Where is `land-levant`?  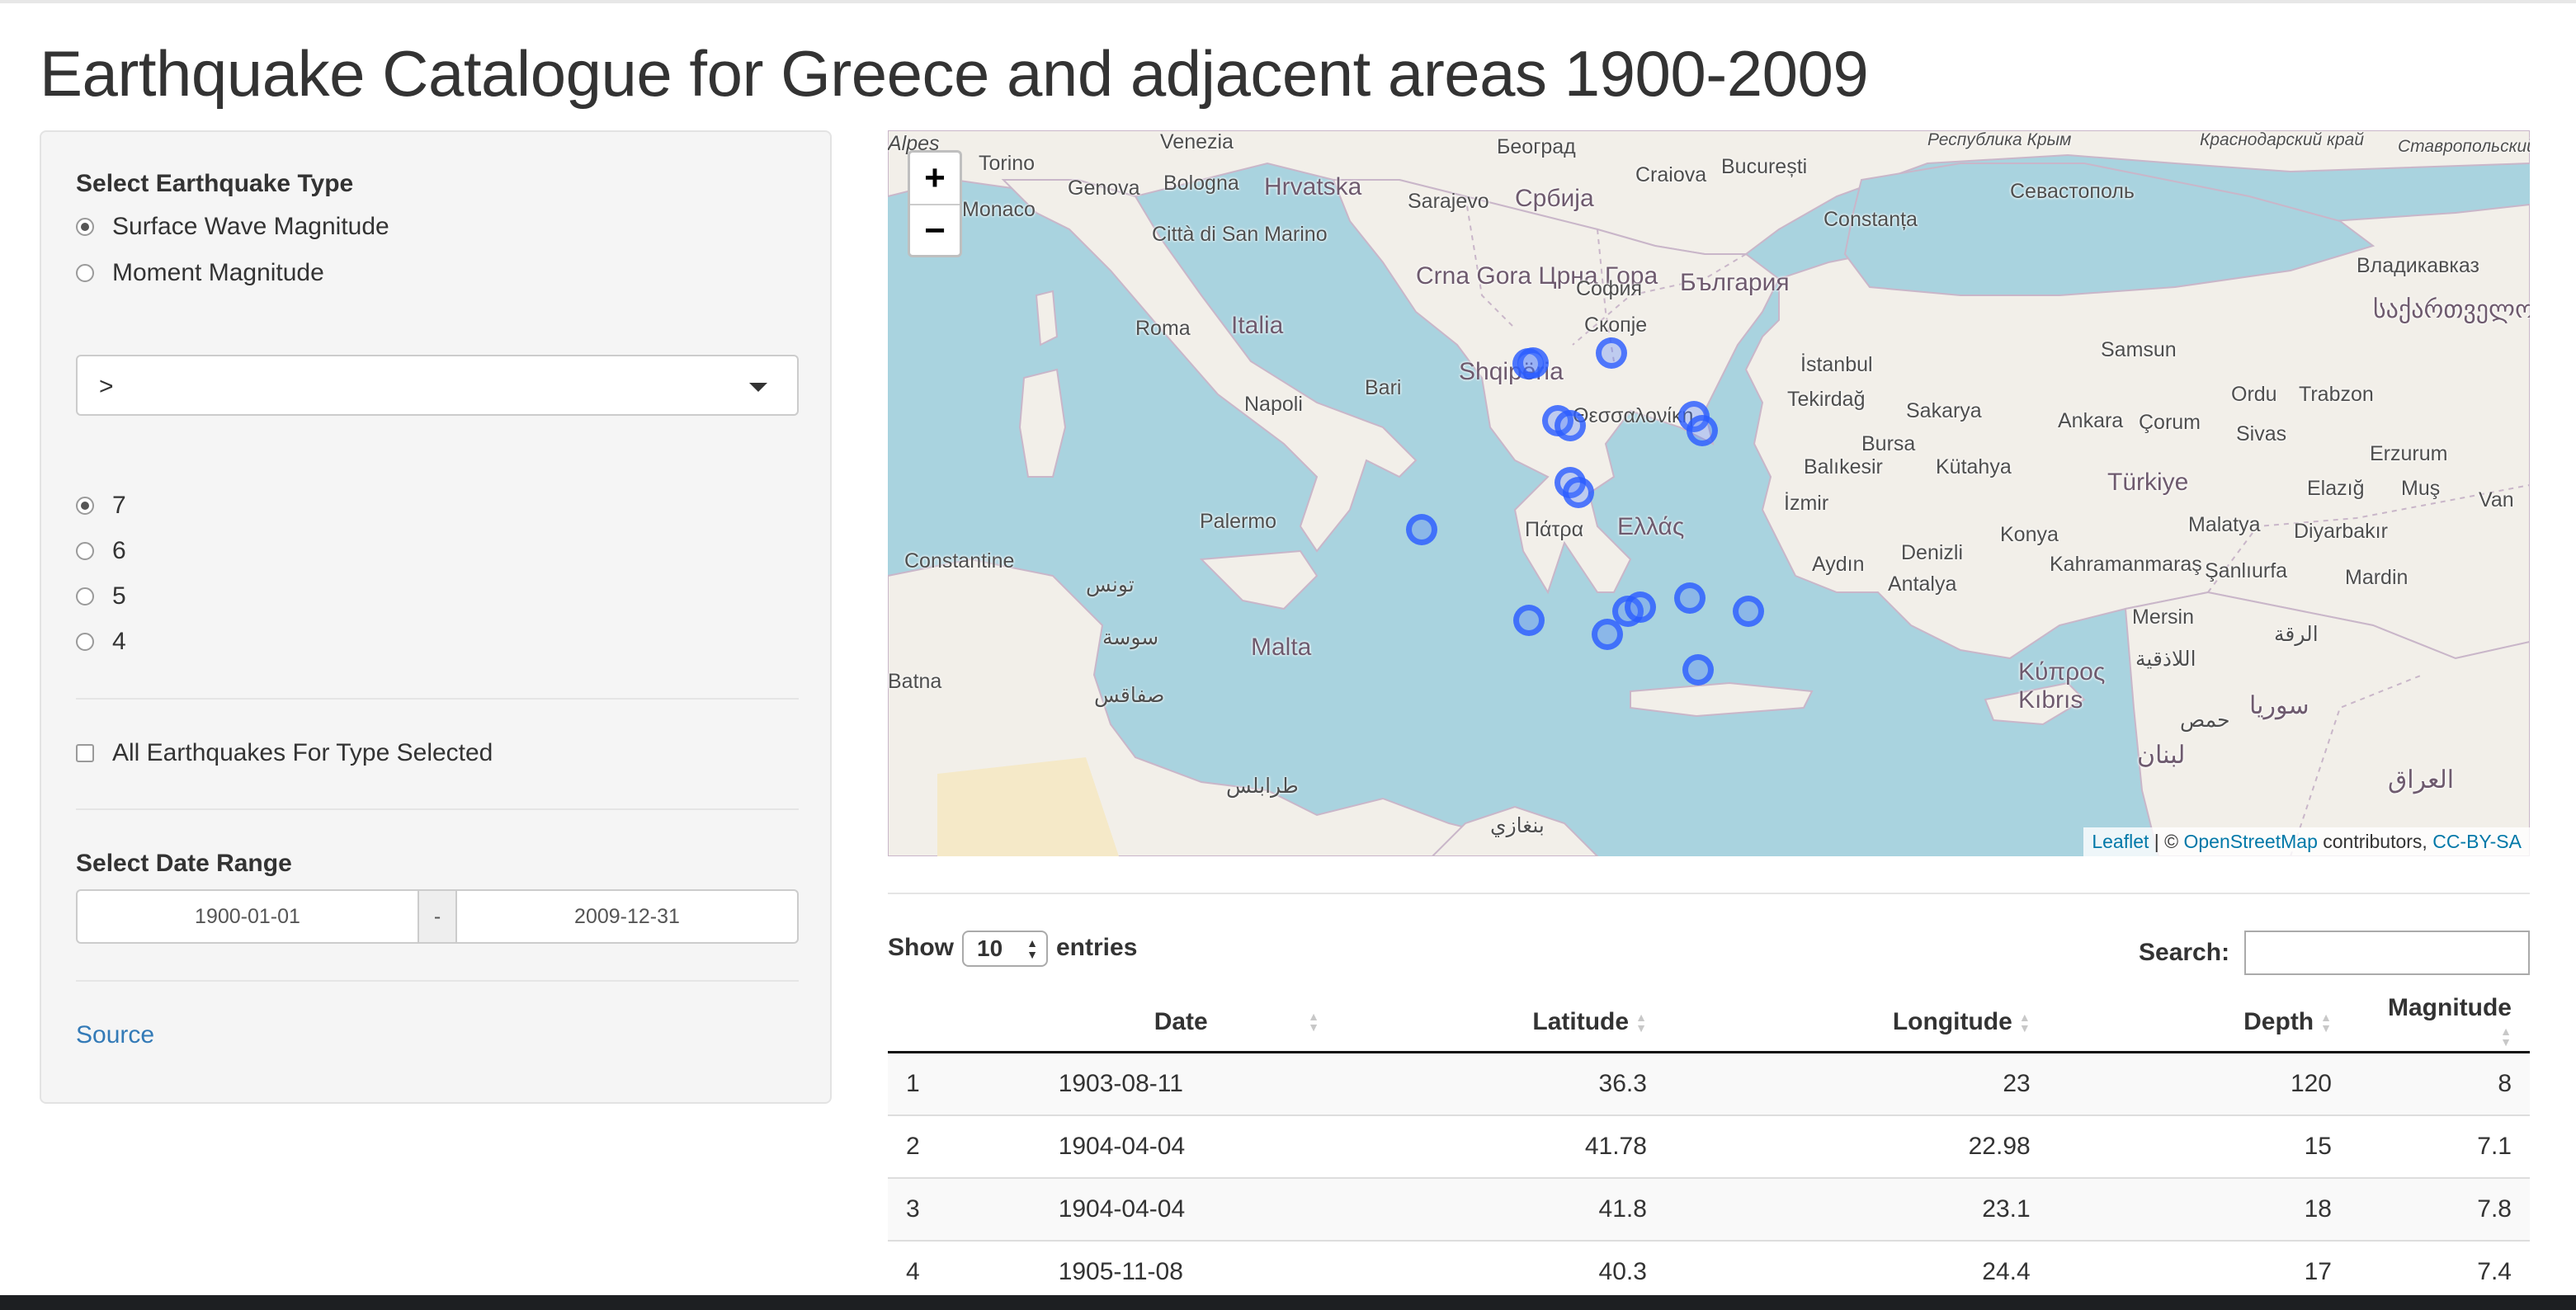
land-levant is located at coordinates (2327, 723).